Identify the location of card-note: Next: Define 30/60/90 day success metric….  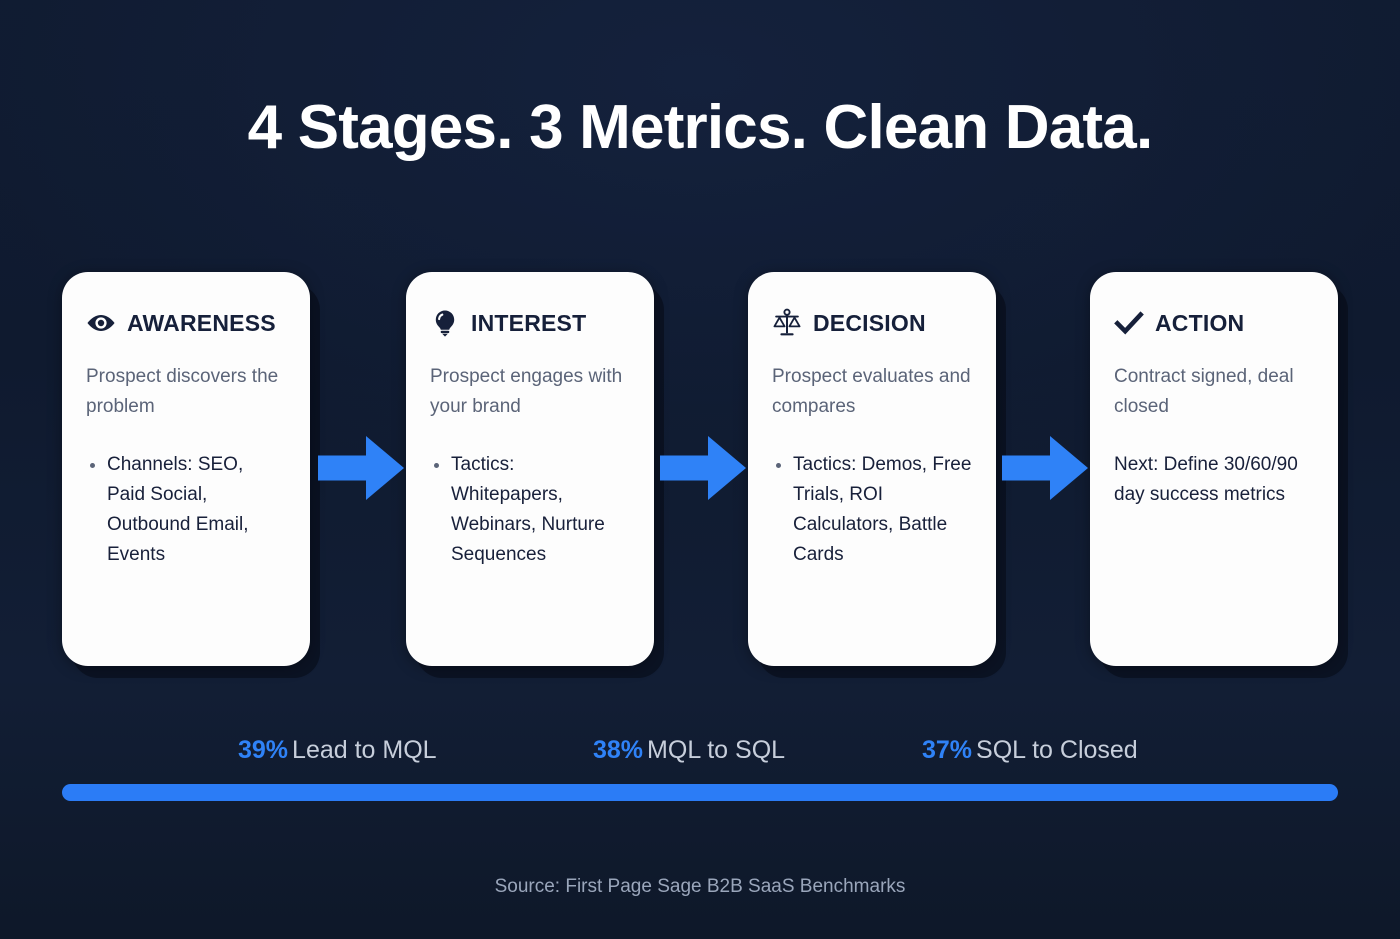
(1206, 479).